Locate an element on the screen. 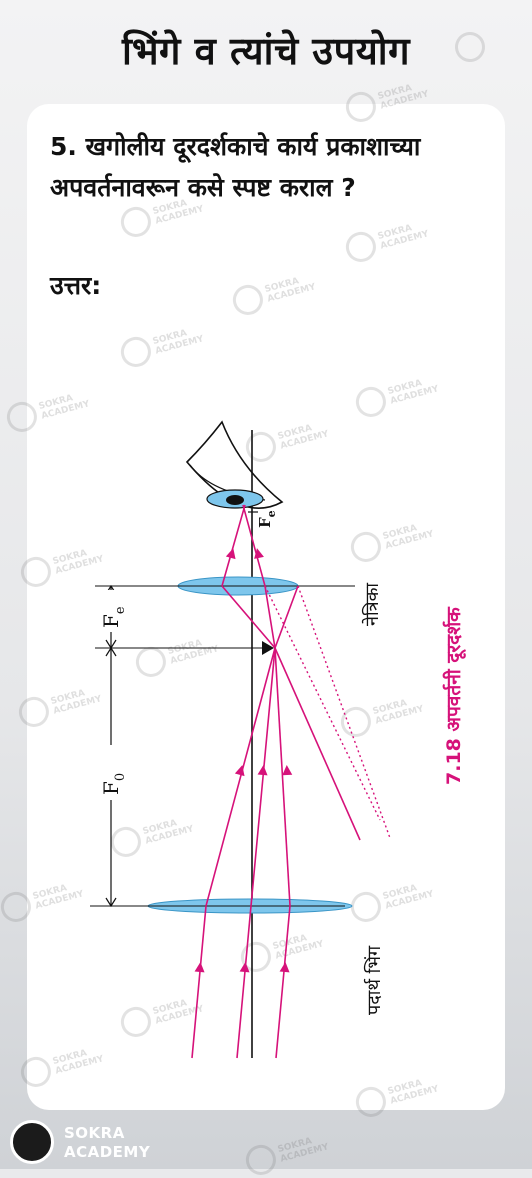 This screenshot has height=1178, width=532. label-eyepiece: नेत्रिका is located at coordinates (372, 604).